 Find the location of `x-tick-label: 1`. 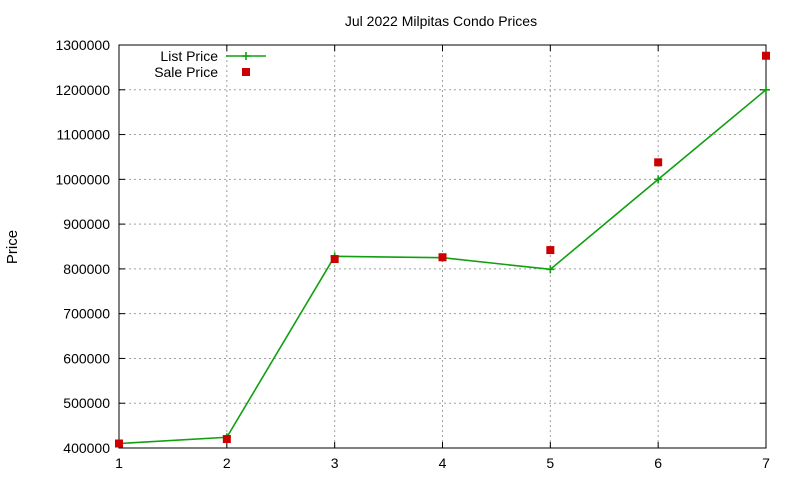

x-tick-label: 1 is located at coordinates (119, 463).